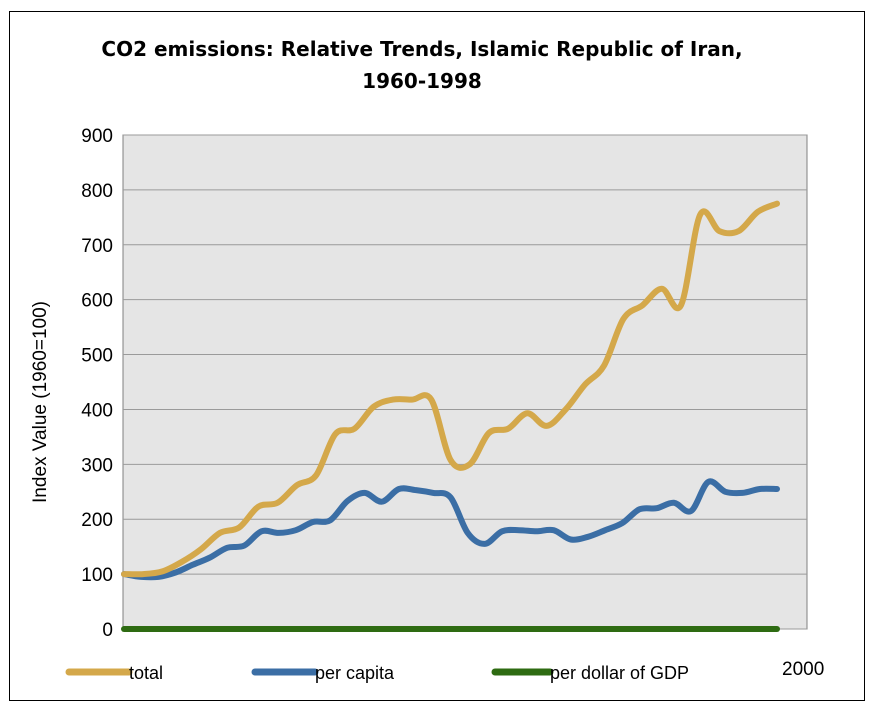 The height and width of the screenshot is (703, 878). Describe the element at coordinates (97, 465) in the screenshot. I see `y-tick-label: 300` at that location.